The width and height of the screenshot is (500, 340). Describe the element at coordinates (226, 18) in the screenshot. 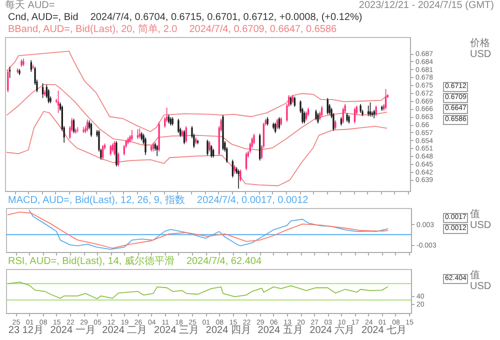

I see `text: 2024/7/4, 0.6704, 0.6715, 0.6701, 0.6712, +0.0008, (+0.12%)` at that location.